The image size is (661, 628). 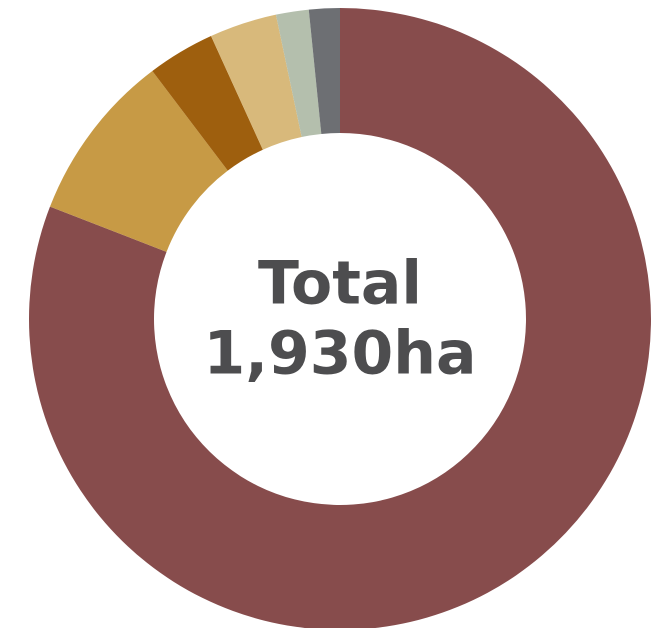 I want to click on center-label: Total, so click(x=340, y=284).